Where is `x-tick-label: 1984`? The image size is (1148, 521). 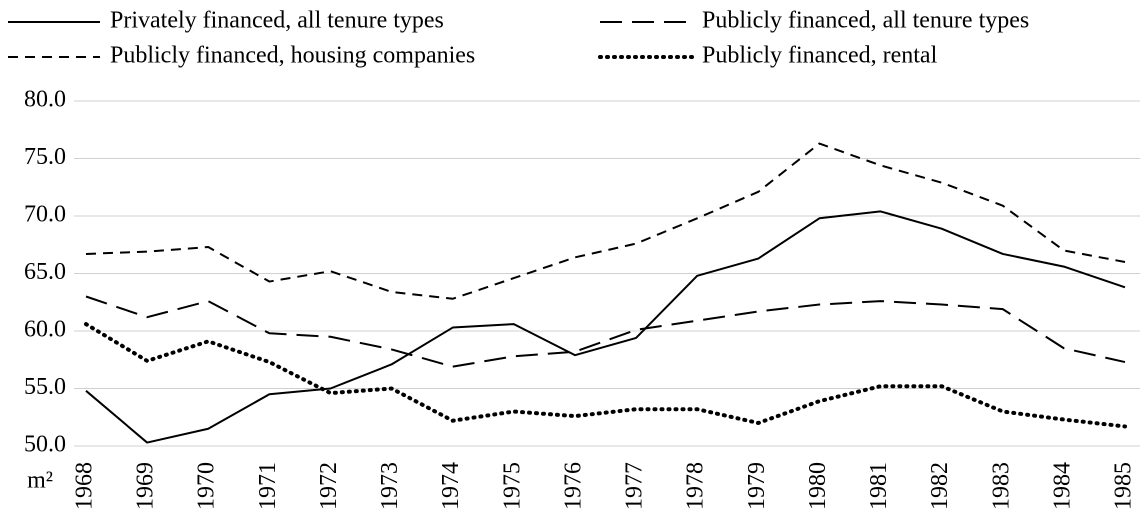 x-tick-label: 1984 is located at coordinates (1062, 486).